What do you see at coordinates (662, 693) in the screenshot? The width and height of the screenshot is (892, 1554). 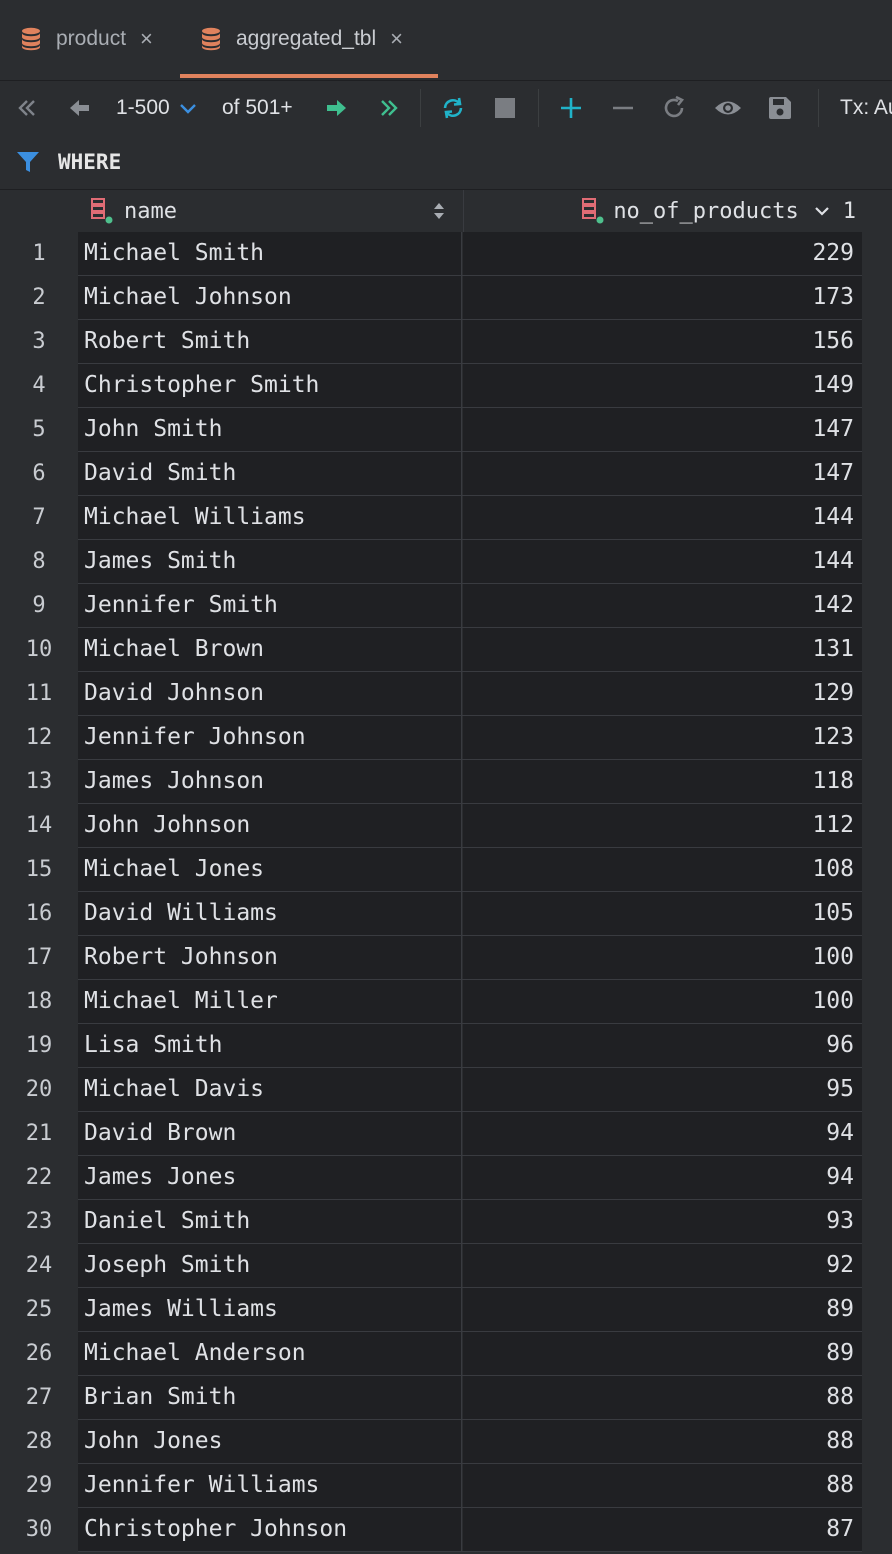 I see `cell-no-of-products: 129` at bounding box center [662, 693].